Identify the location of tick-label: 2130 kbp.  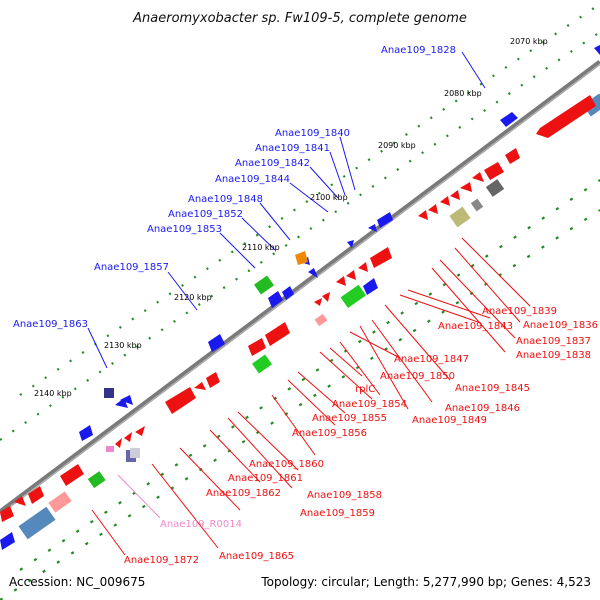
(123, 345).